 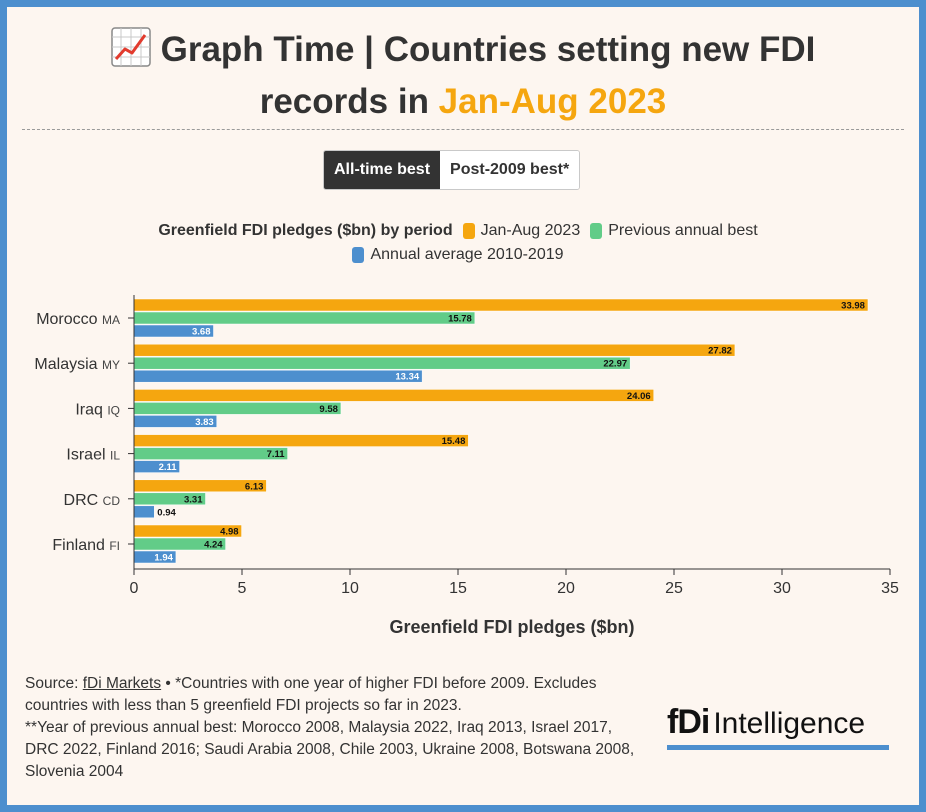 I want to click on data-label: 9.58, so click(x=328, y=409).